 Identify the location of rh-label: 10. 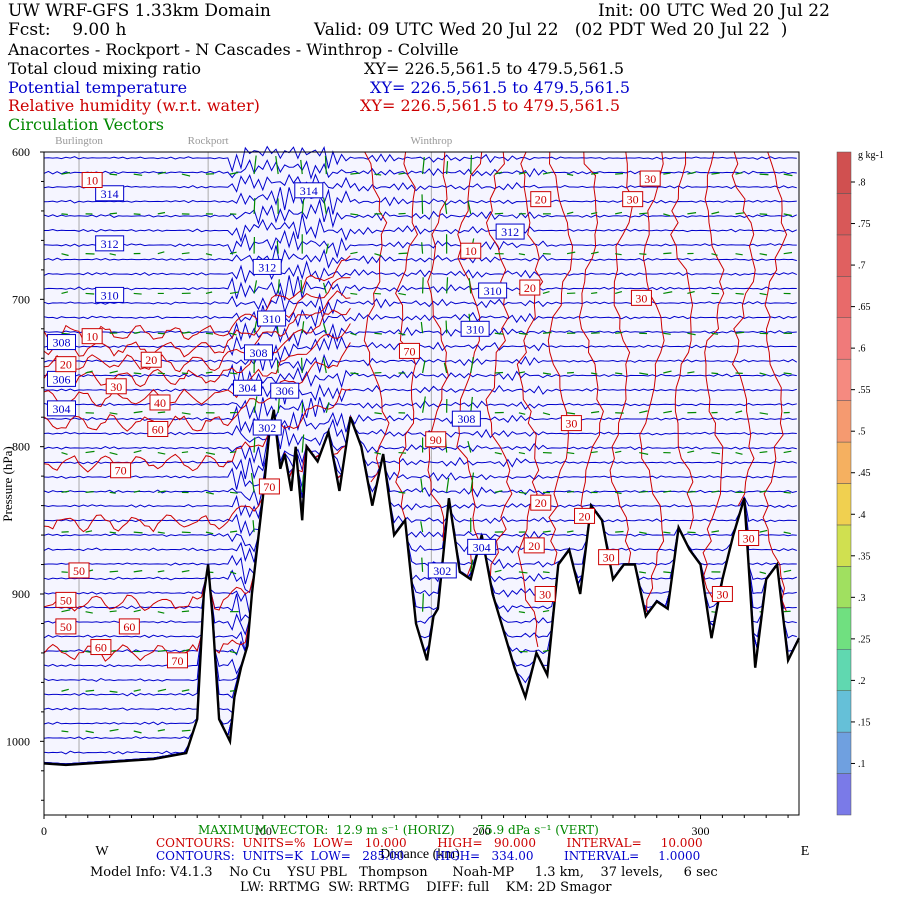
(92, 337).